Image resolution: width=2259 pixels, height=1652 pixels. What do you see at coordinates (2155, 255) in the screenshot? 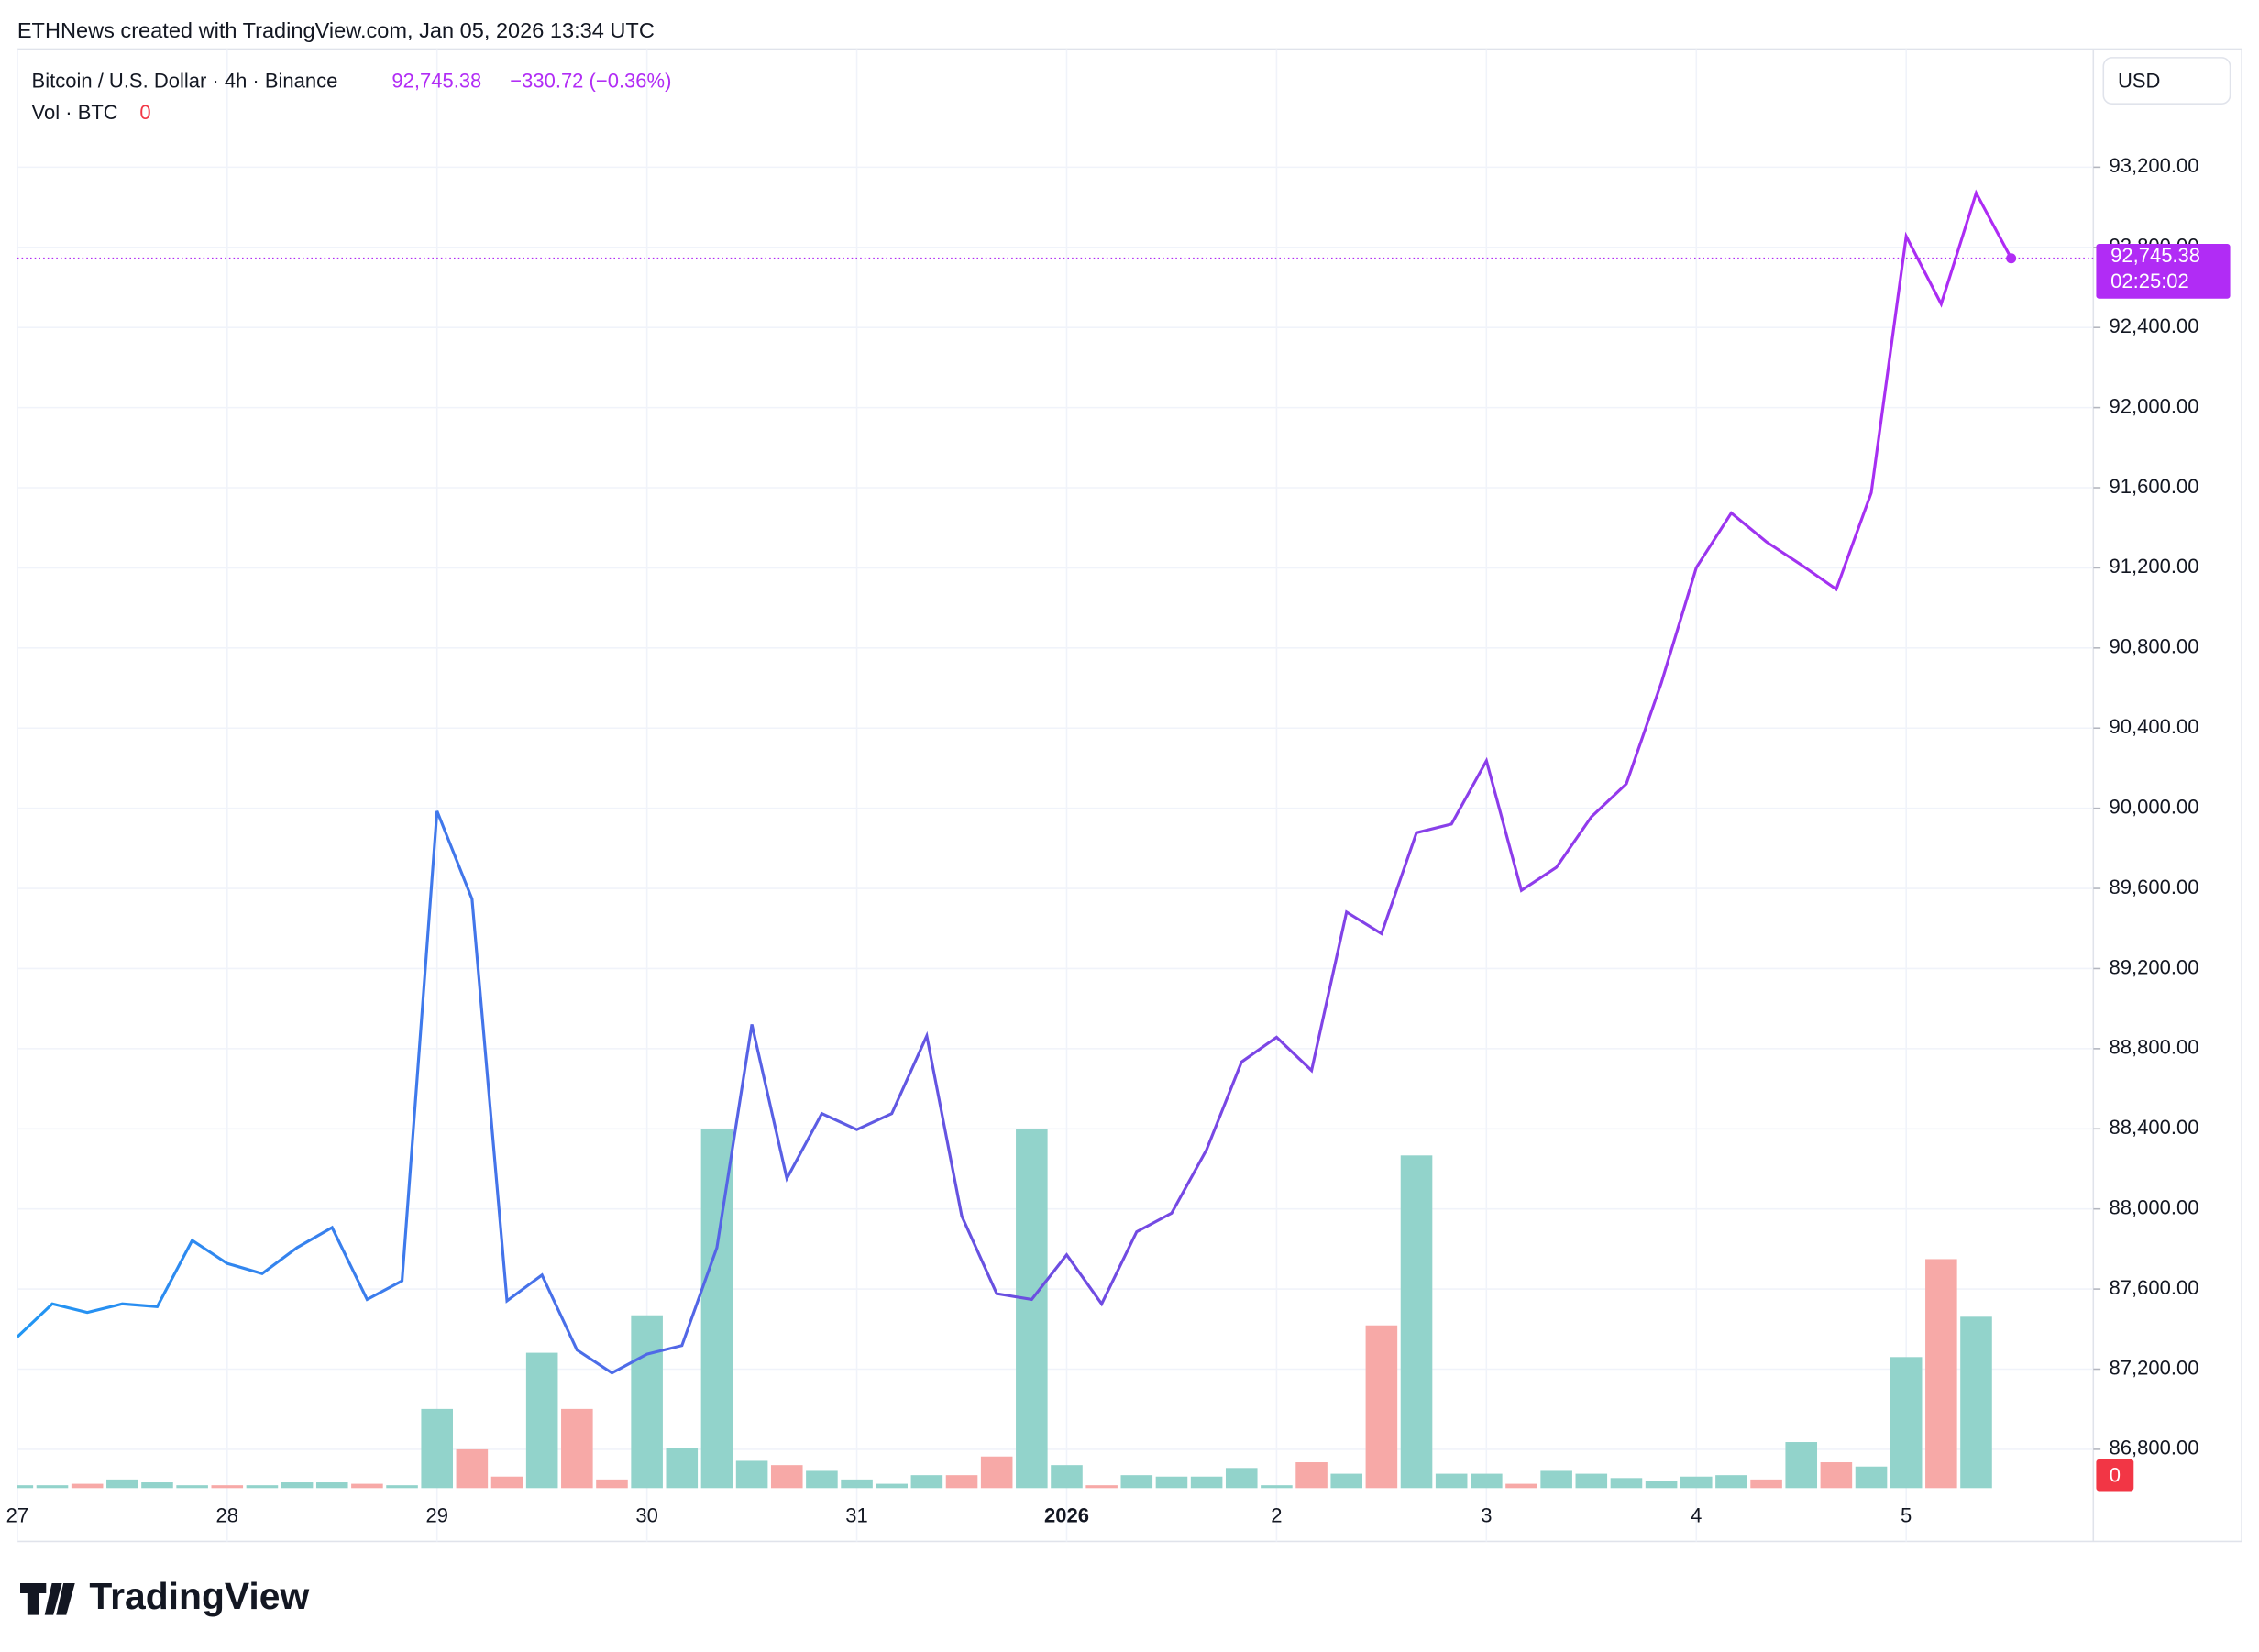
I see `price-label: 92,745.38` at bounding box center [2155, 255].